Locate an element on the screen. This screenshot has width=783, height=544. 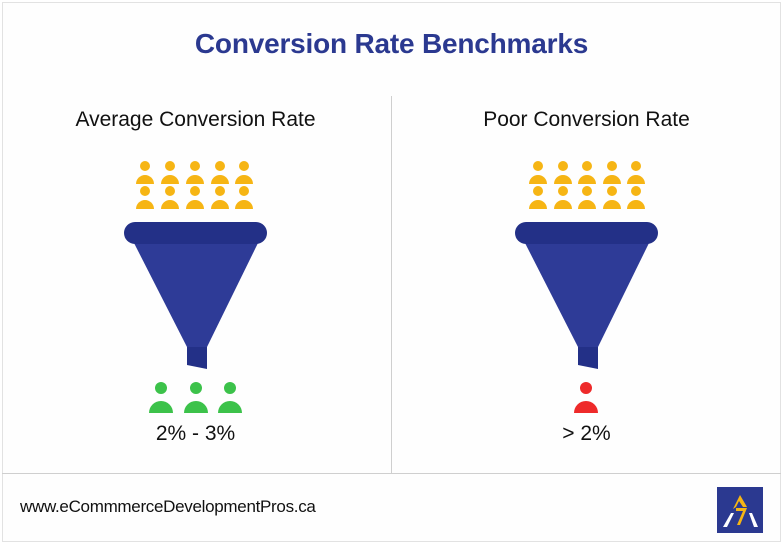
panel-heading: Poor Conversion Rate is located at coordinates (586, 119).